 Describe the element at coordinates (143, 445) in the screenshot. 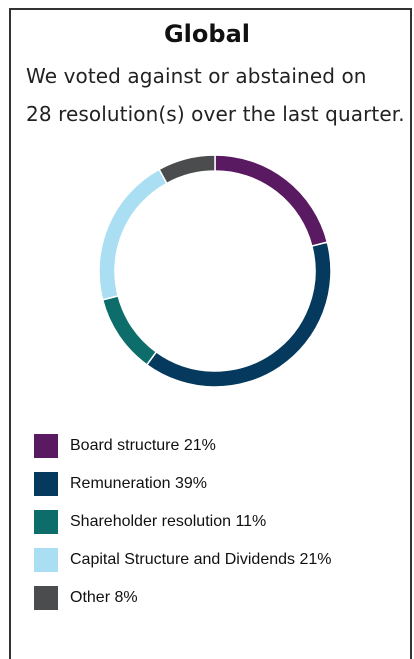

I see `legend-label: Board structure 21%` at that location.